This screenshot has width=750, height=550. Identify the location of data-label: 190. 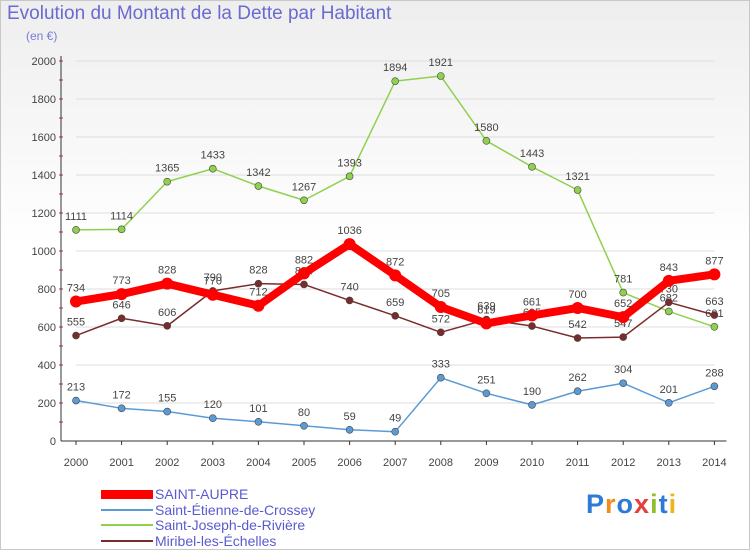
(532, 392).